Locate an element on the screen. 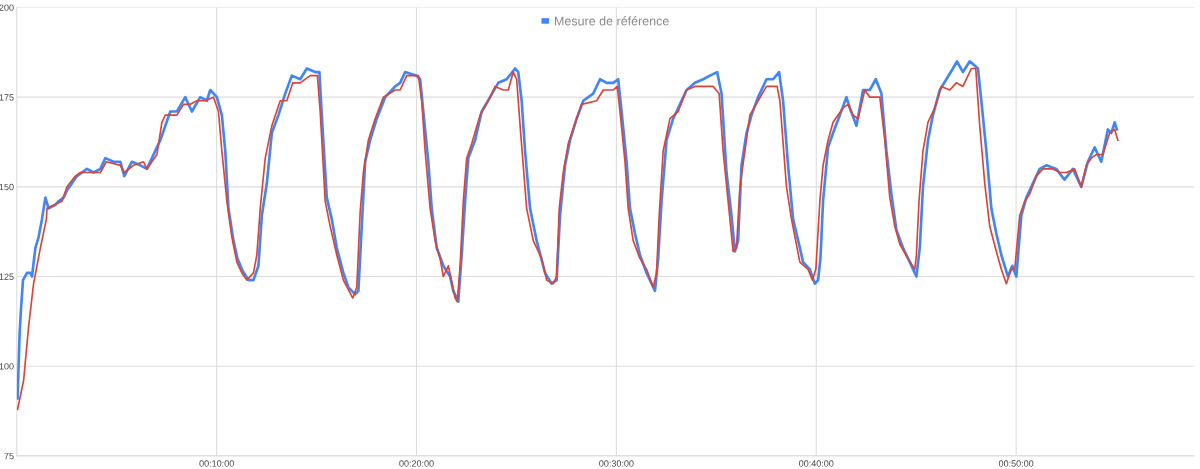  x-tick-label: 00:30:00 is located at coordinates (616, 463).